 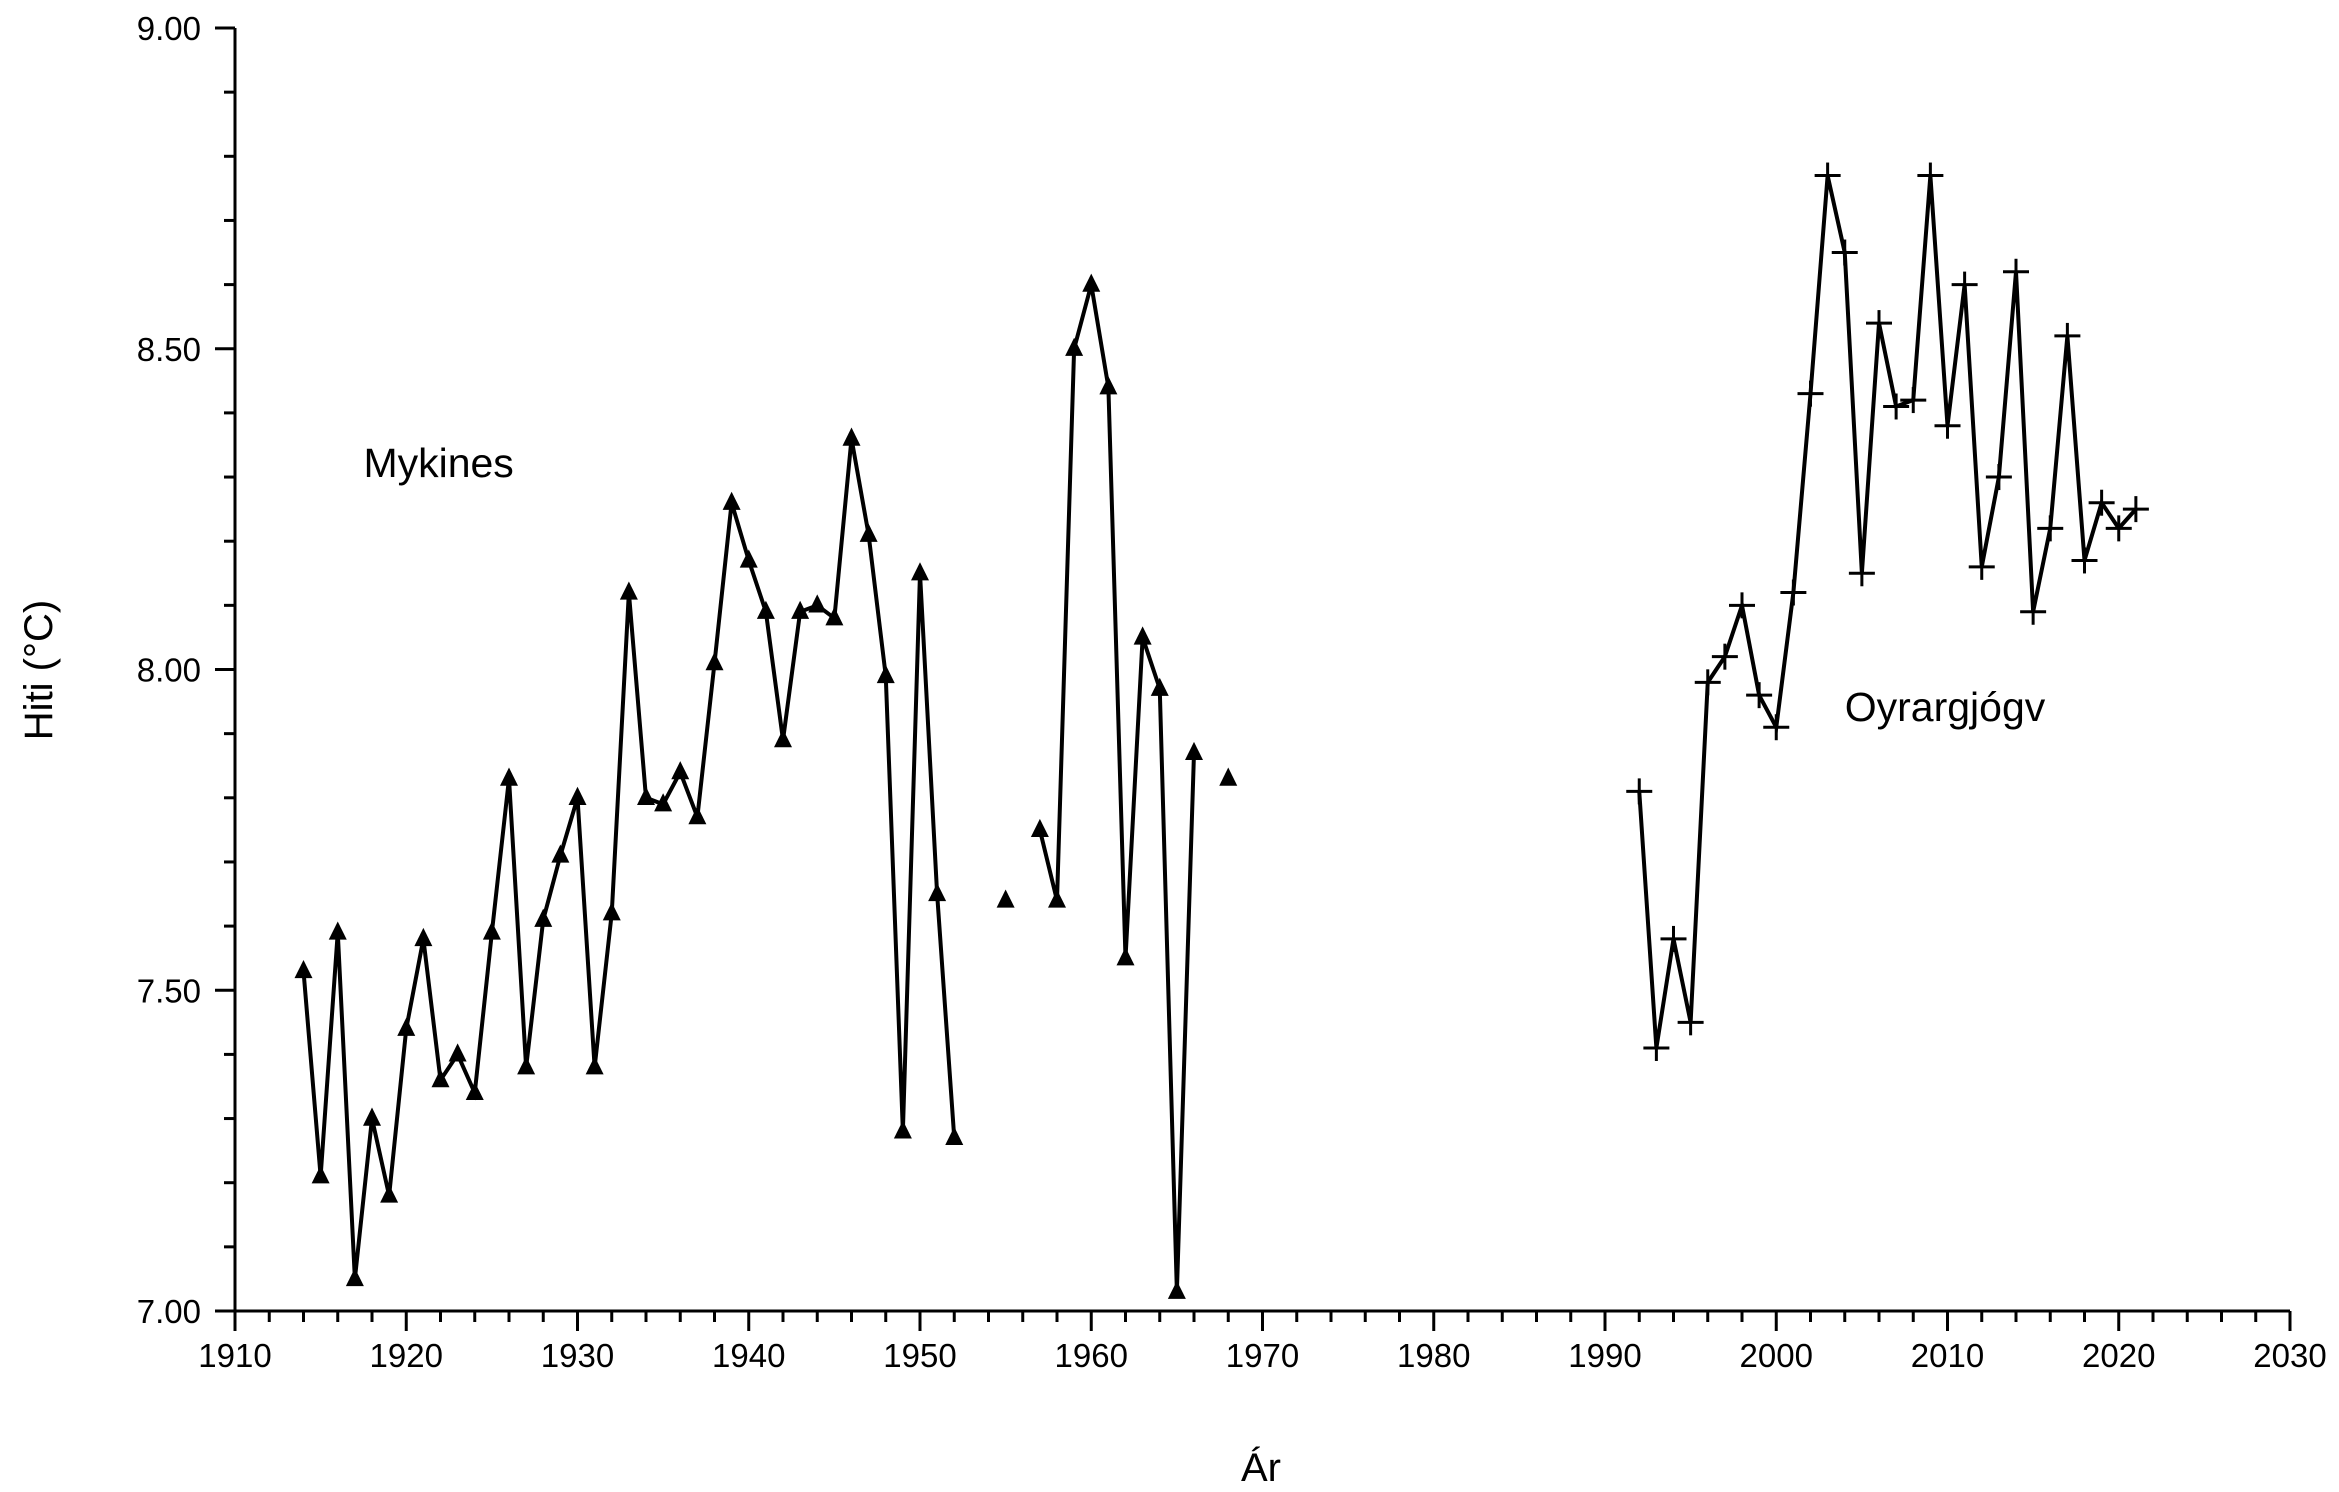 What do you see at coordinates (1945, 707) in the screenshot?
I see `annotation-oyrargjogv: Oyrargjógv` at bounding box center [1945, 707].